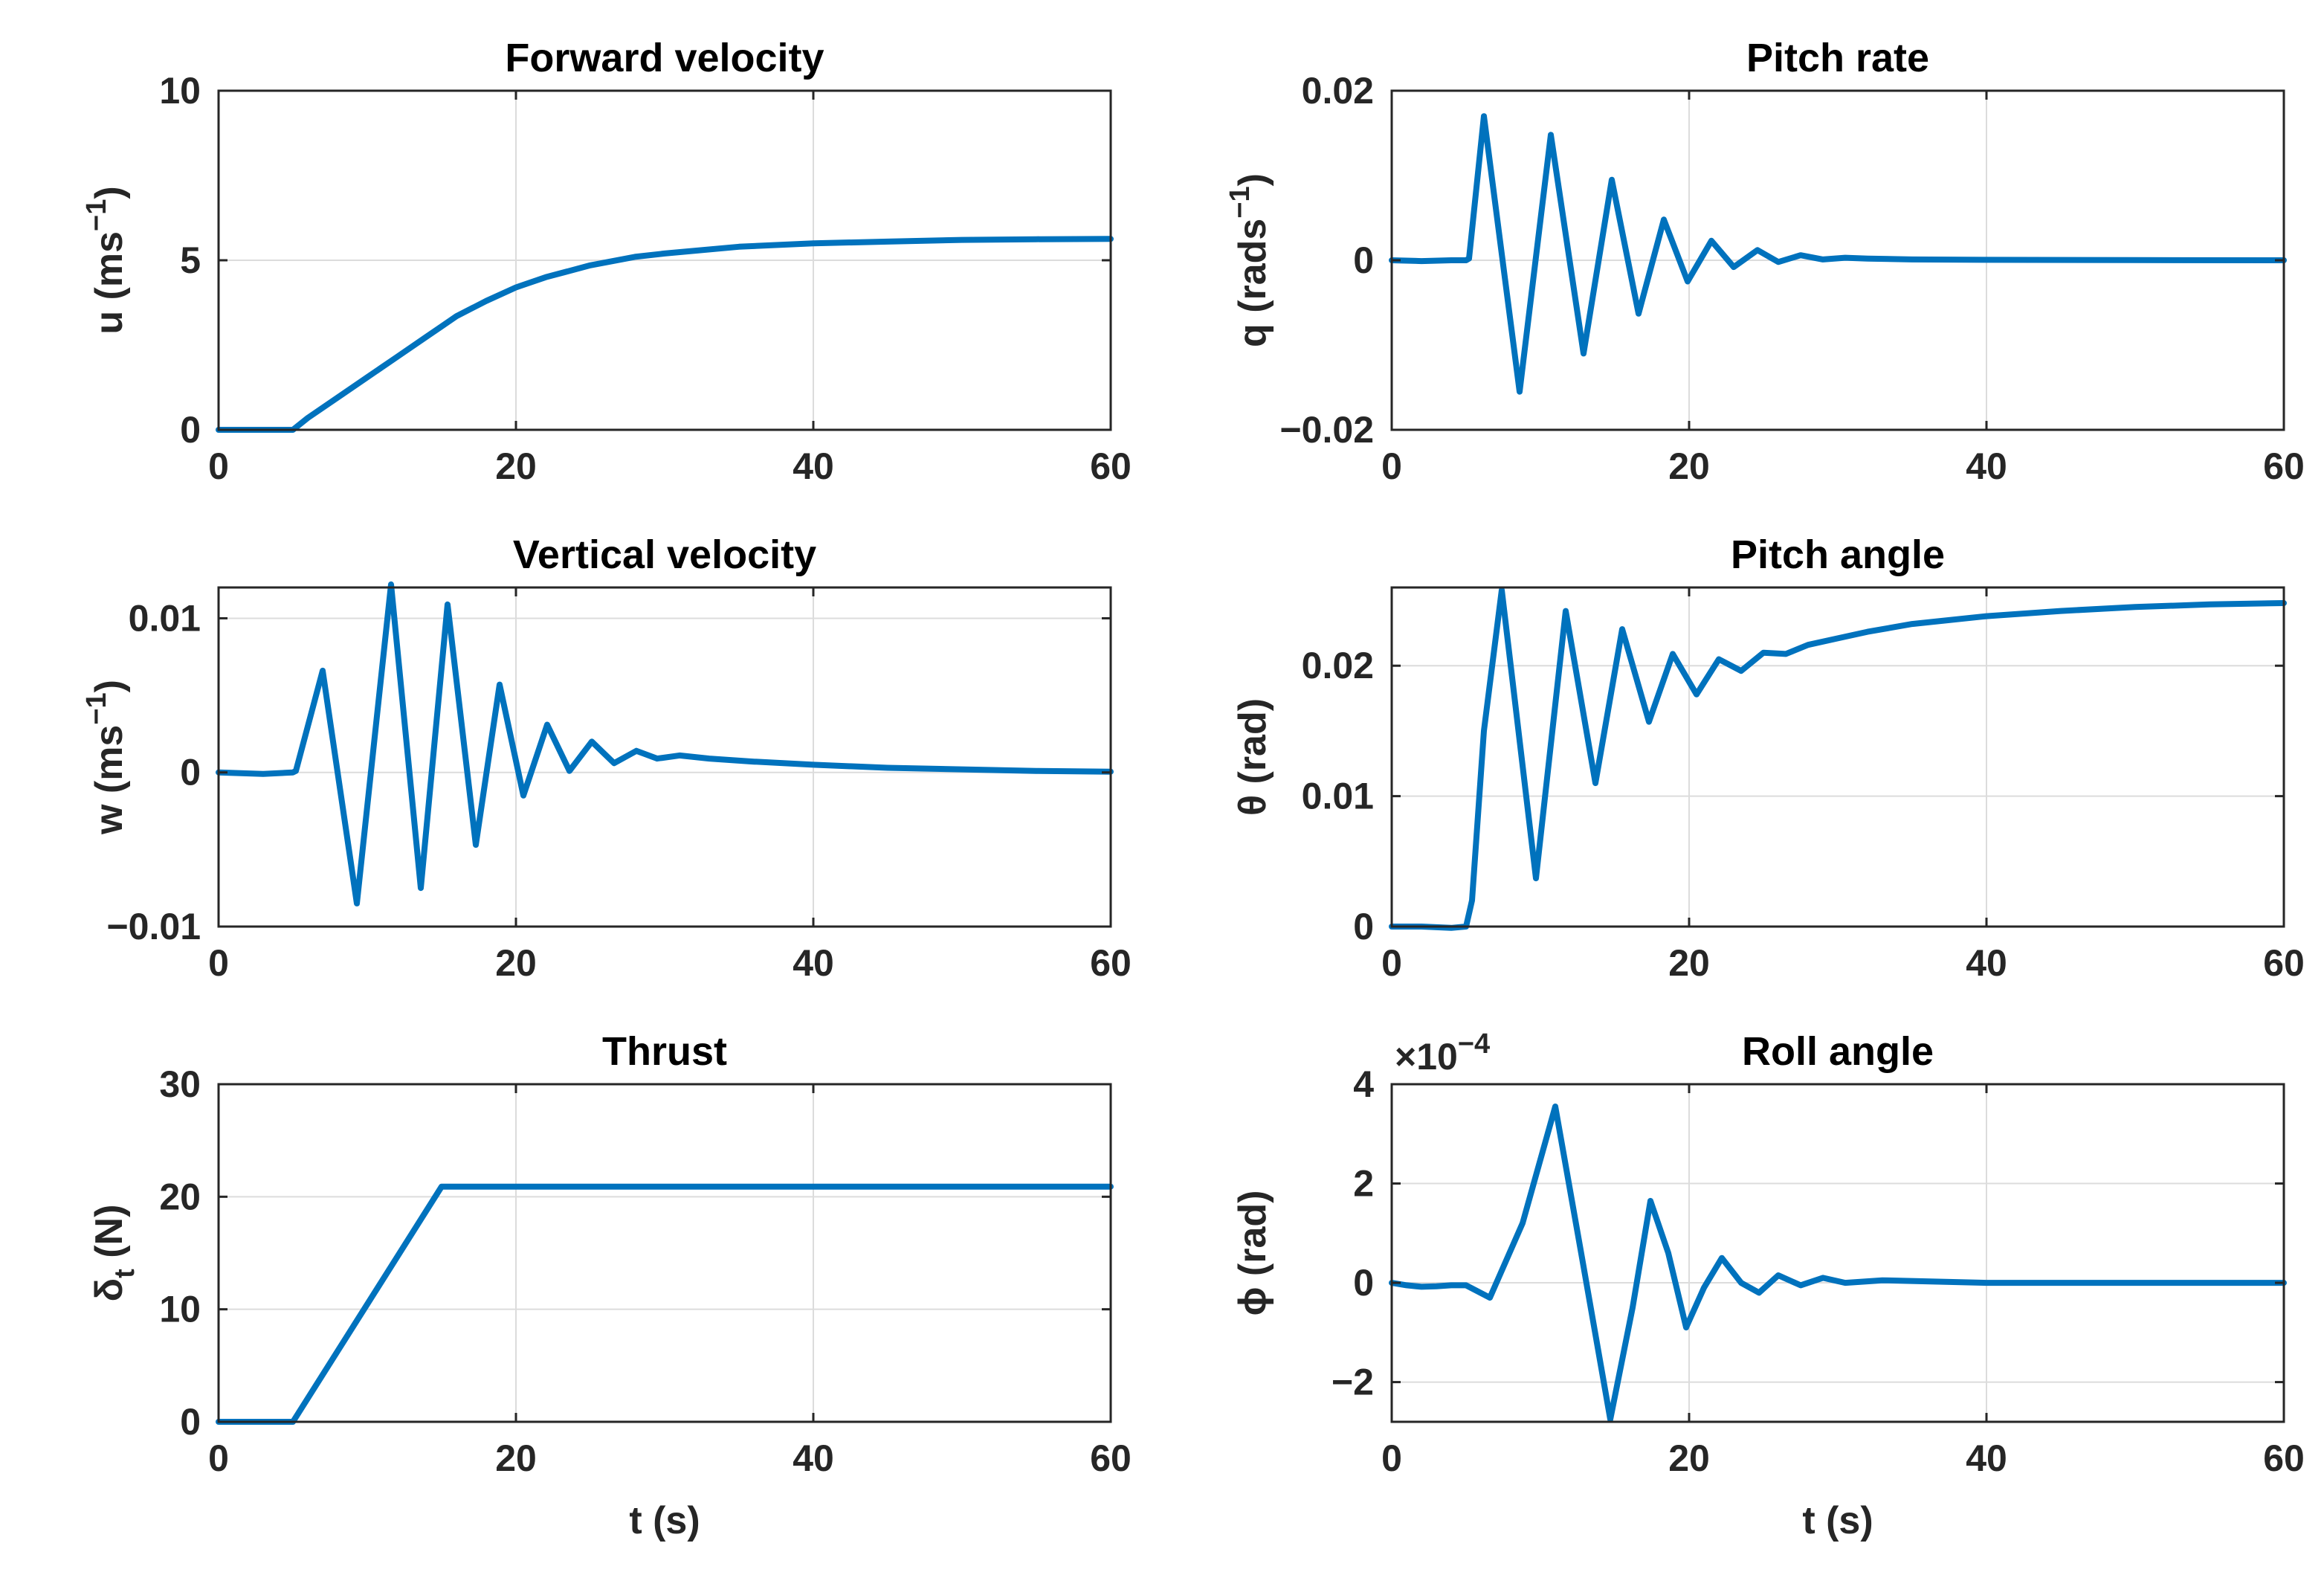  Describe the element at coordinates (1326, 430) in the screenshot. I see `y-tick-label: −0.02` at that location.